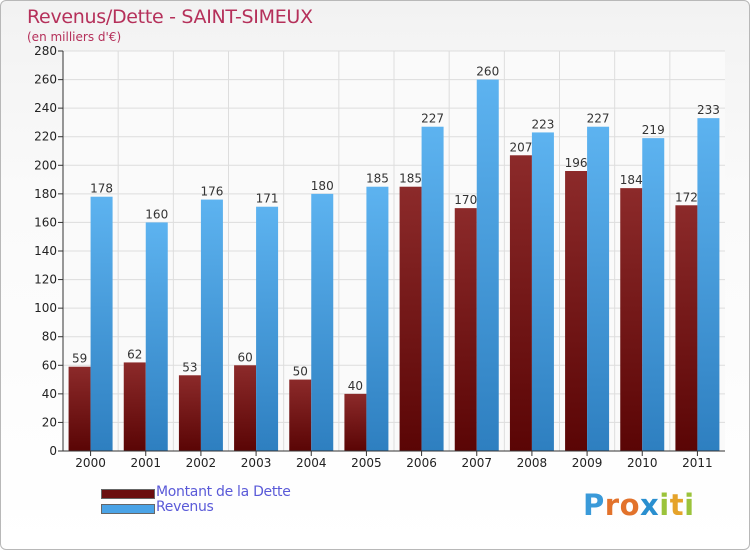 The image size is (750, 550). What do you see at coordinates (686, 197) in the screenshot?
I see `data-label-dette: 172` at bounding box center [686, 197].